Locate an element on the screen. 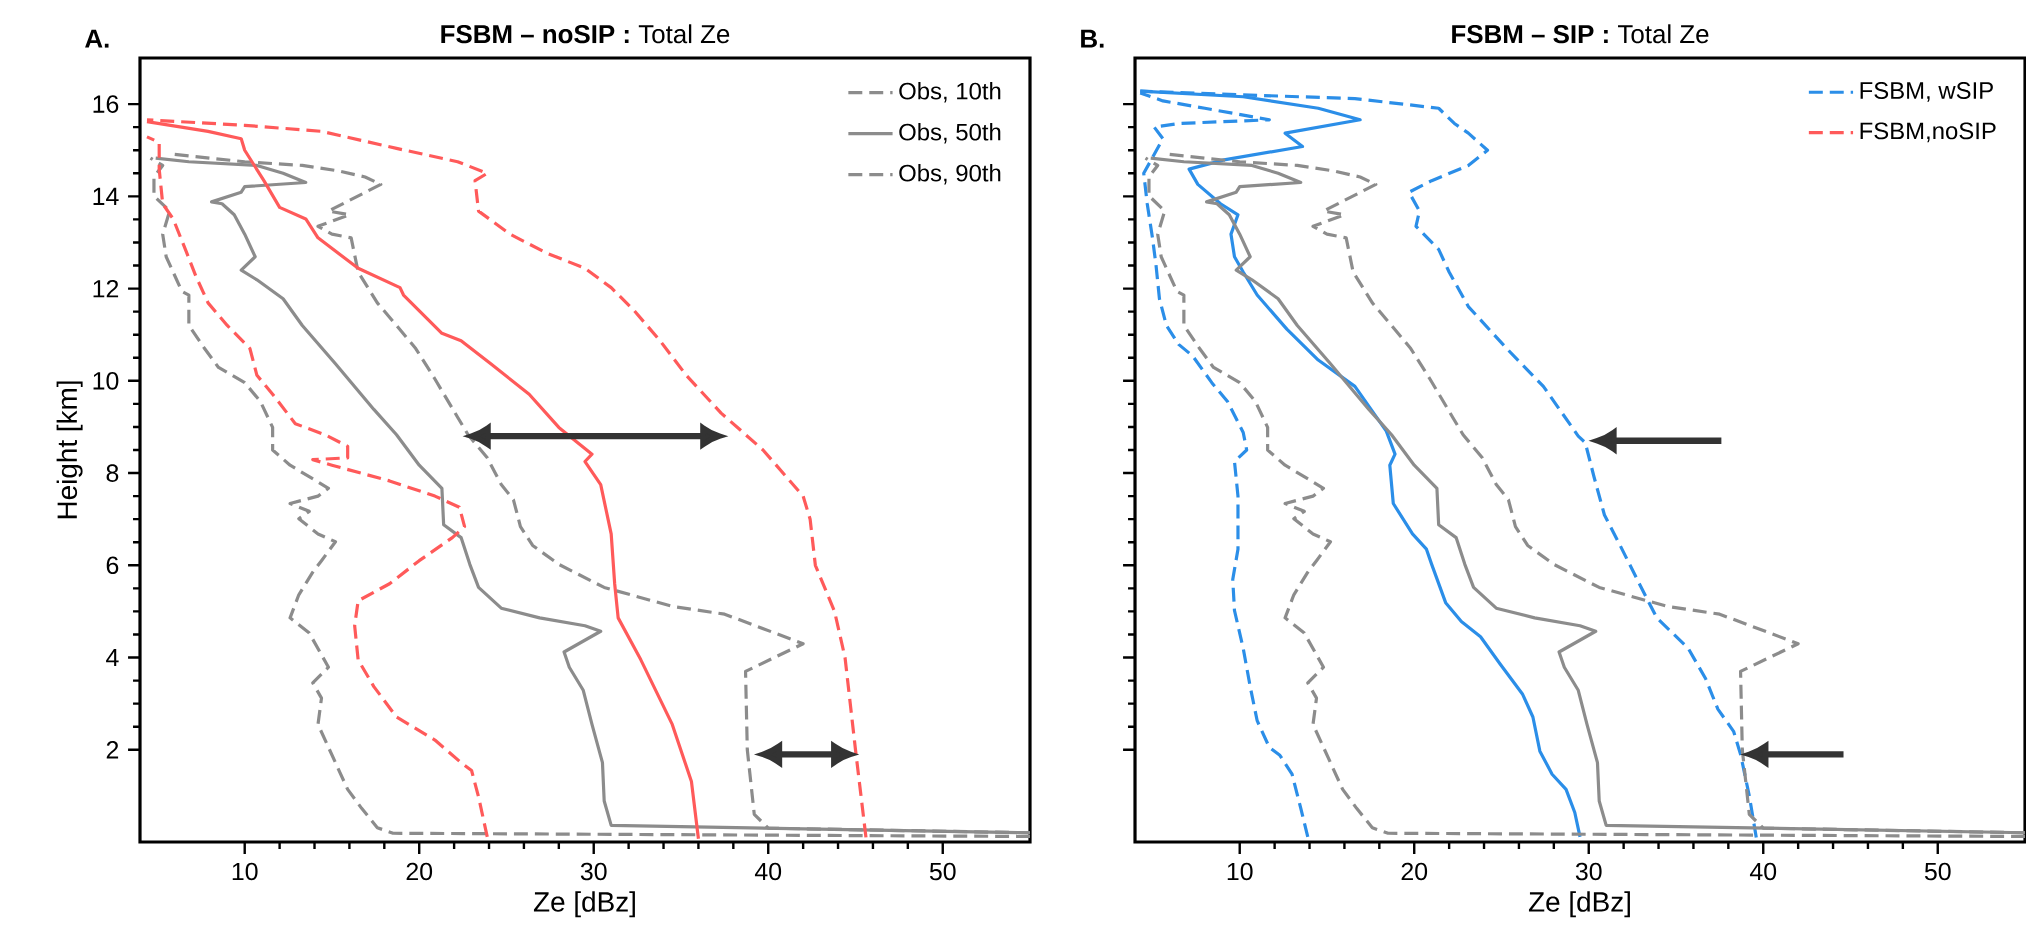 This screenshot has height=950, width=2026. y-tick-label: 12 is located at coordinates (106, 288).